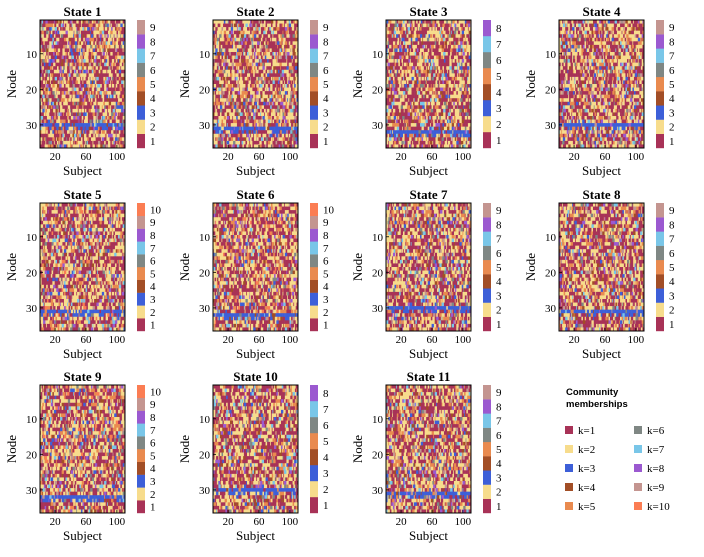  I want to click on colorbar-segment, so click(314, 141).